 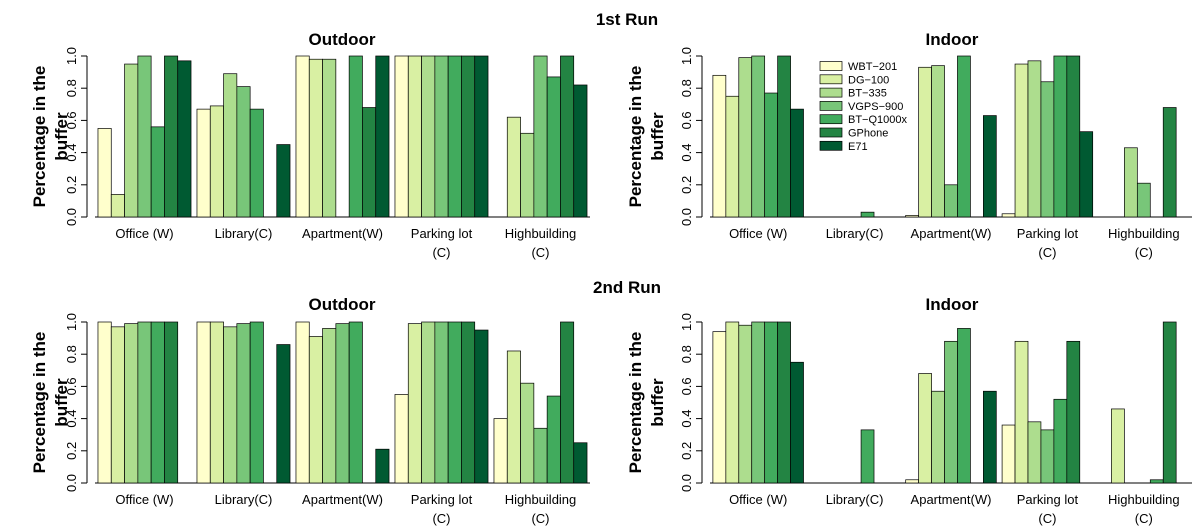 I want to click on panel-title: Outdoor, so click(x=341, y=39).